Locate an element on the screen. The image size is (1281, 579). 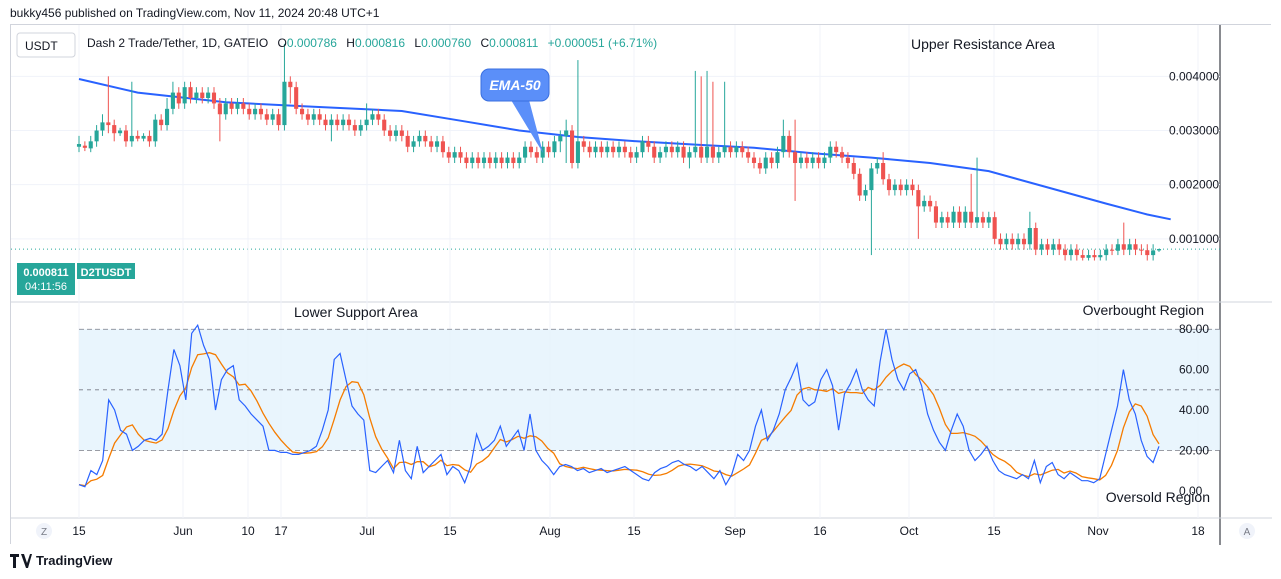
price-tick-label: 0.002000 is located at coordinates (1194, 185).